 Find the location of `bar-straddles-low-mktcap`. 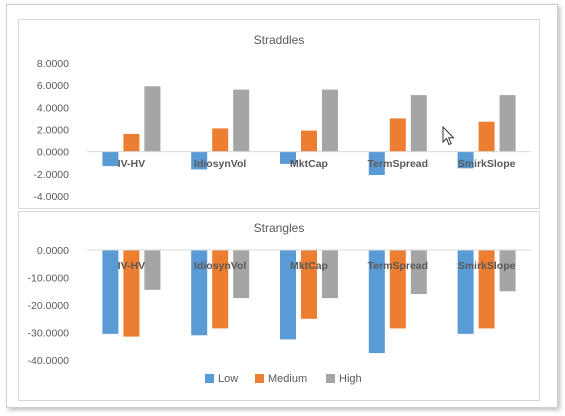

bar-straddles-low-mktcap is located at coordinates (288, 157).